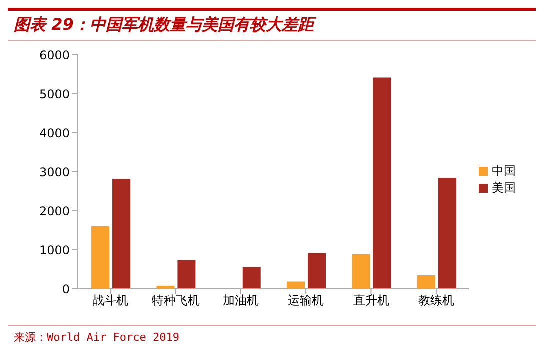 This screenshot has width=544, height=358. Describe the element at coordinates (176, 301) in the screenshot. I see `x-tick-label: 特种飞机` at that location.